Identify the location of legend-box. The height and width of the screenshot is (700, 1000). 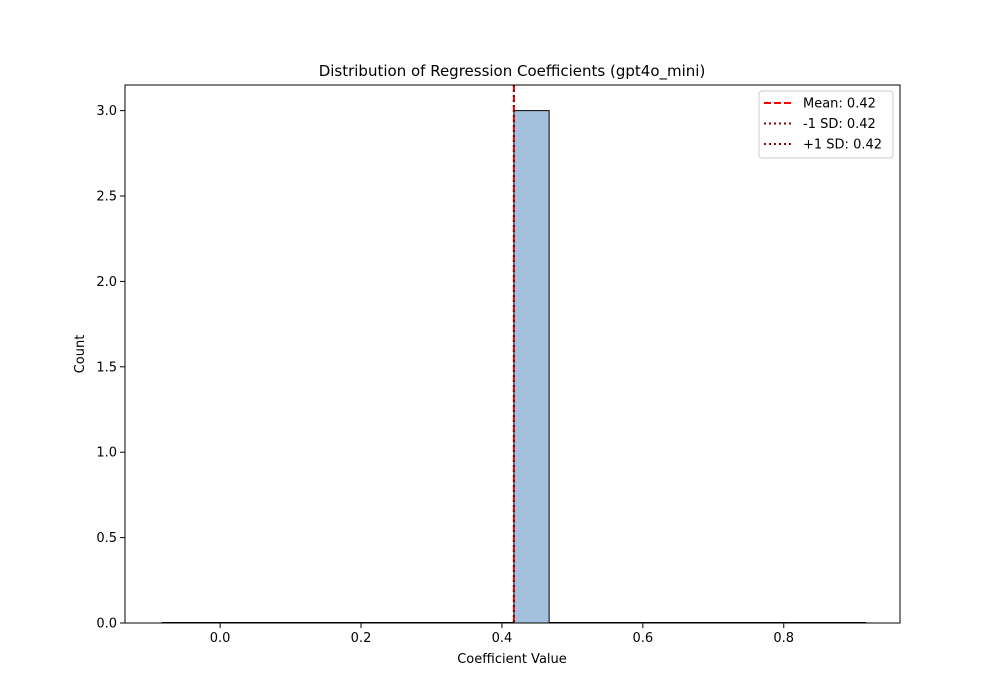
(826, 124).